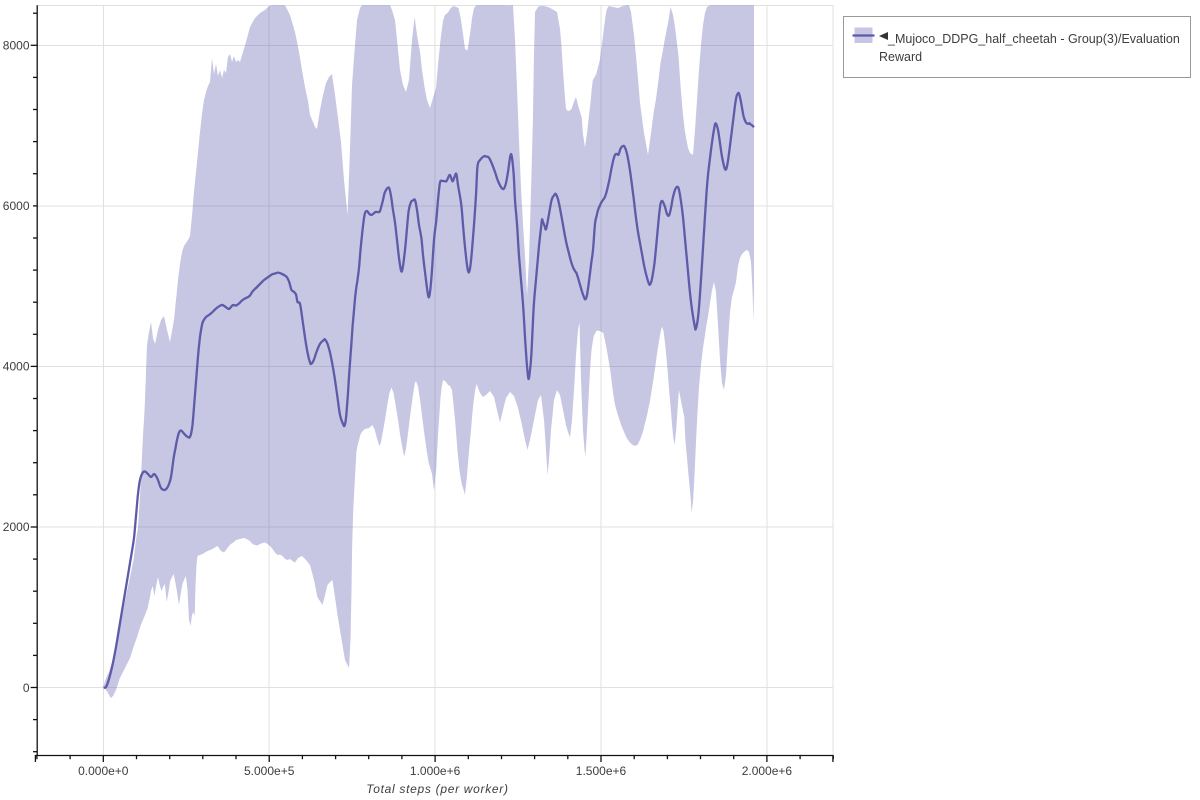 The height and width of the screenshot is (800, 1200). Describe the element at coordinates (16, 206) in the screenshot. I see `svg-text: 6000` at that location.